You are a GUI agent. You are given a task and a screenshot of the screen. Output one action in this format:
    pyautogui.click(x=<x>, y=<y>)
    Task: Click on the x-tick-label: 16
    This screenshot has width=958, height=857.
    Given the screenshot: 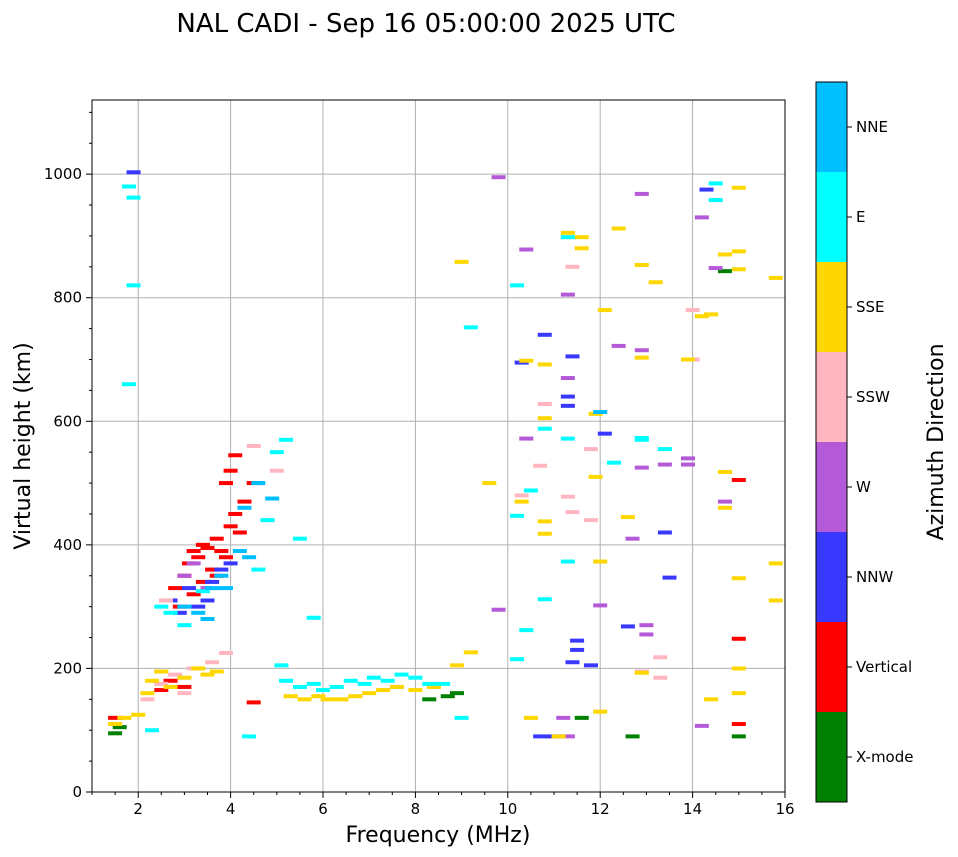 What is the action you would take?
    pyautogui.click(x=784, y=809)
    